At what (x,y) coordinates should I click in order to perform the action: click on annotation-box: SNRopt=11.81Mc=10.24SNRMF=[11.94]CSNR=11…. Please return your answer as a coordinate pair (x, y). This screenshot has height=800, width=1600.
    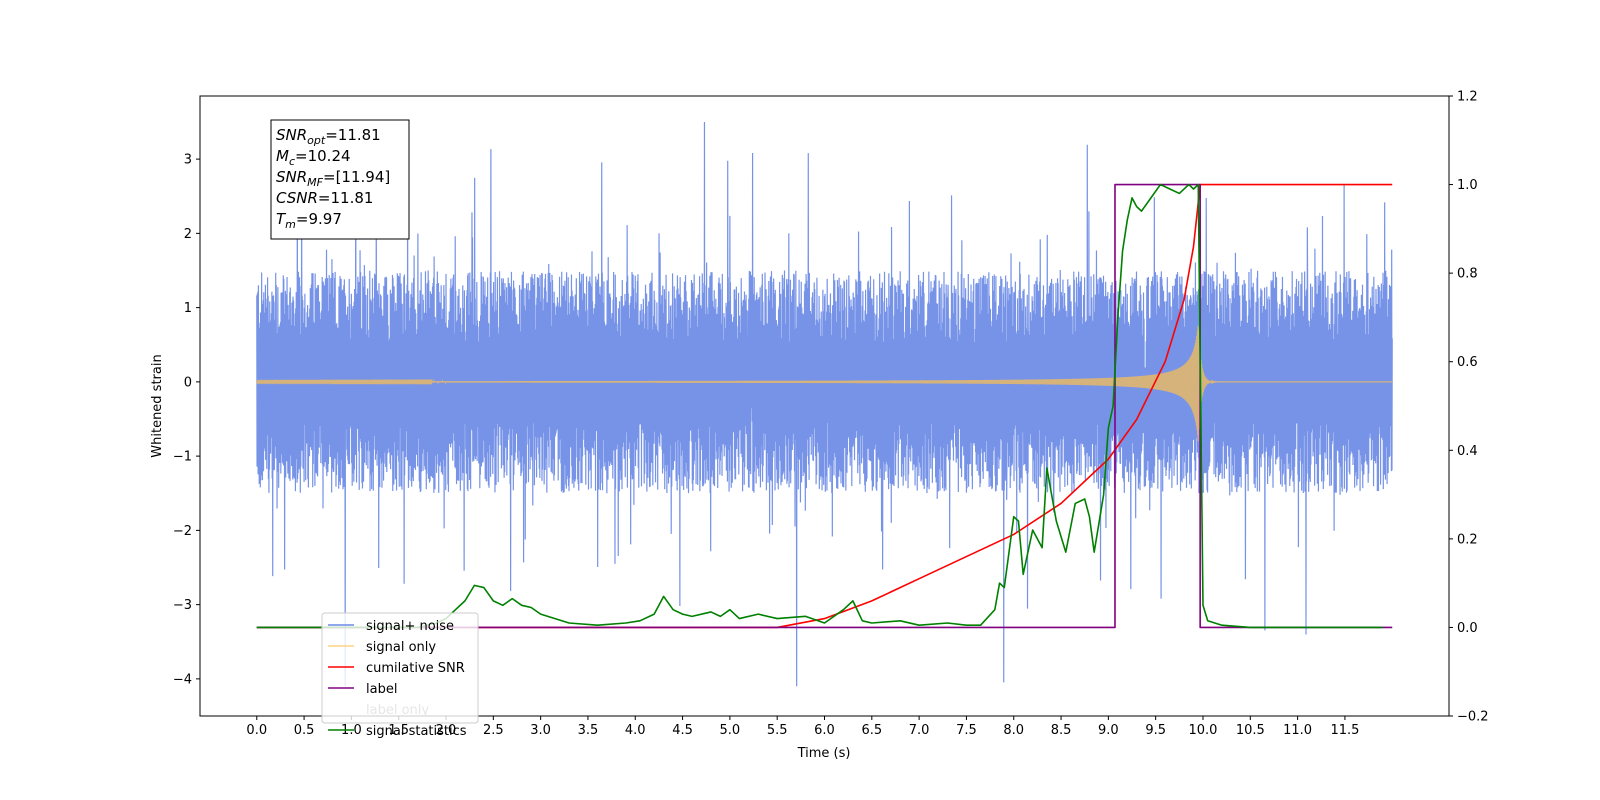
    Looking at the image, I should click on (340, 179).